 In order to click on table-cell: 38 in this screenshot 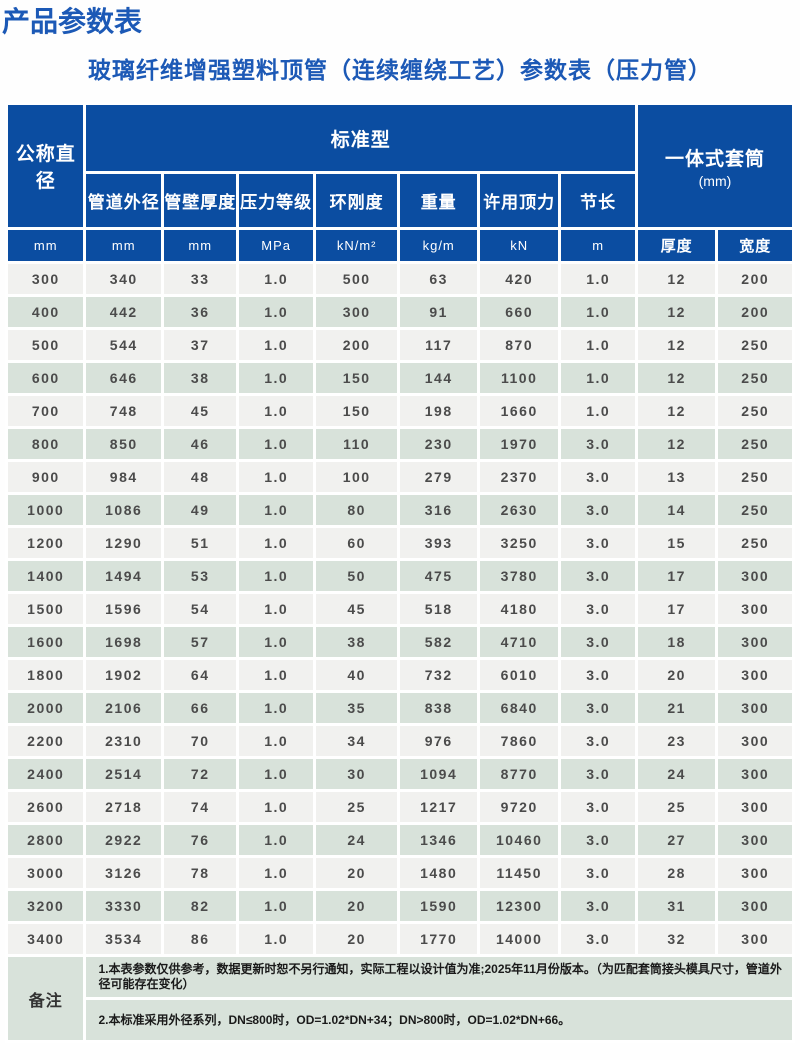, I will do `click(200, 378)`.